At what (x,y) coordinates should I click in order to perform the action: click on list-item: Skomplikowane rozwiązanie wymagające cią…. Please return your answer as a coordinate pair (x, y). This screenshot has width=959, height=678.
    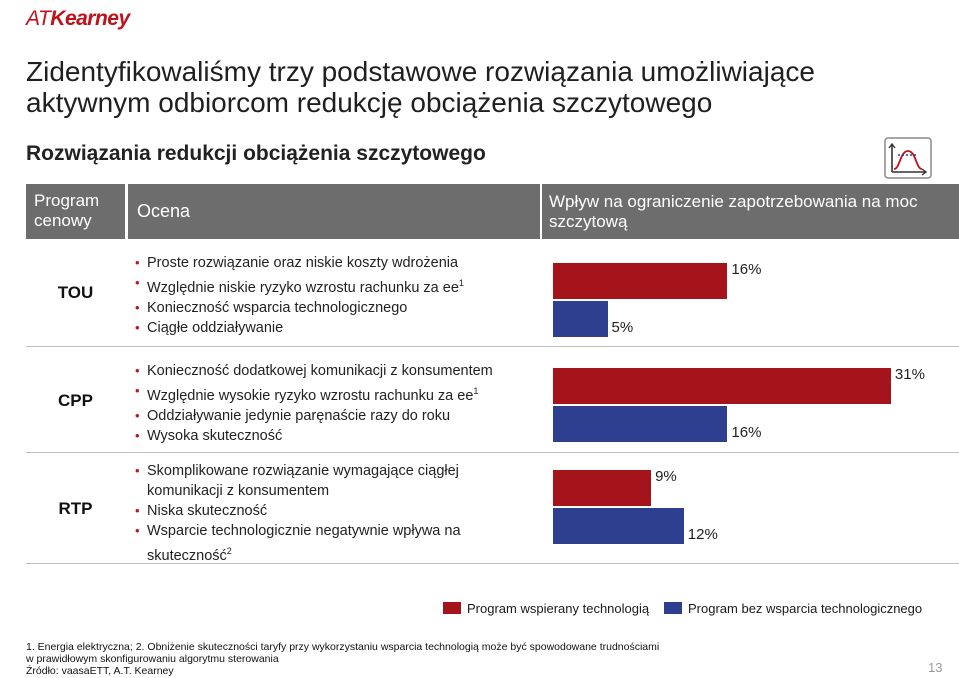
    Looking at the image, I should click on (320, 481).